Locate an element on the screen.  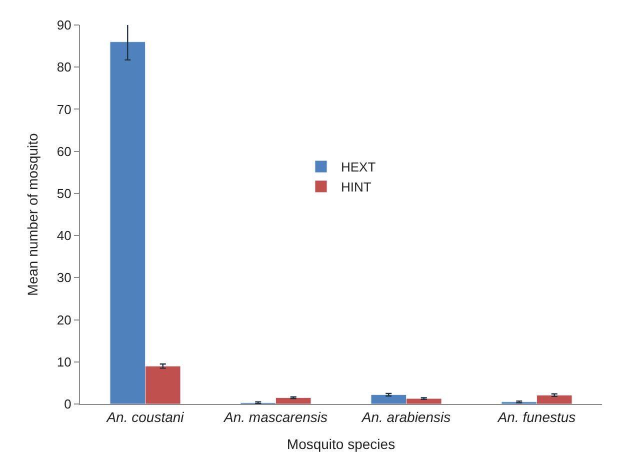
y-tick-label: 60 is located at coordinates (64, 151).